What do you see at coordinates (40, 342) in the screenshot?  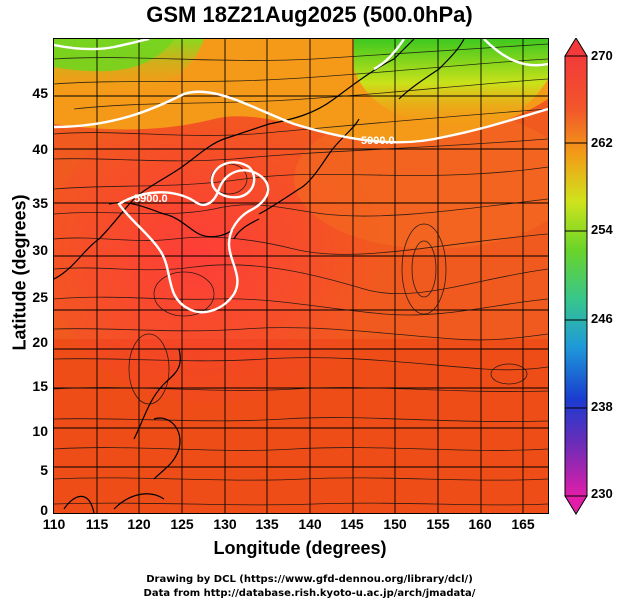 I see `y-tick-20: 20` at bounding box center [40, 342].